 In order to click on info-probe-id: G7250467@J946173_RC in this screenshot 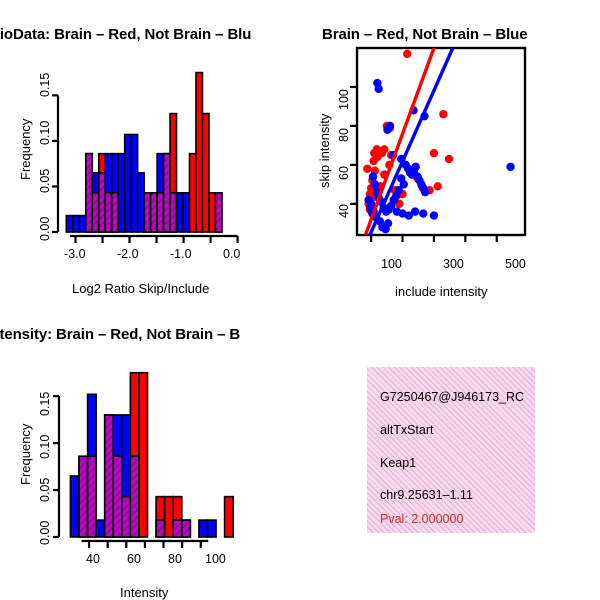, I will do `click(452, 397)`.